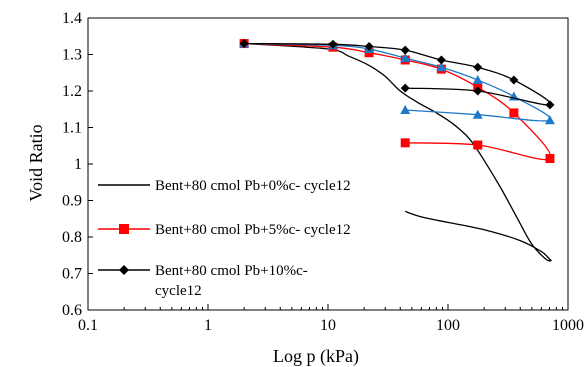  Describe the element at coordinates (72, 274) in the screenshot. I see `y-tick-label: 0.7` at that location.